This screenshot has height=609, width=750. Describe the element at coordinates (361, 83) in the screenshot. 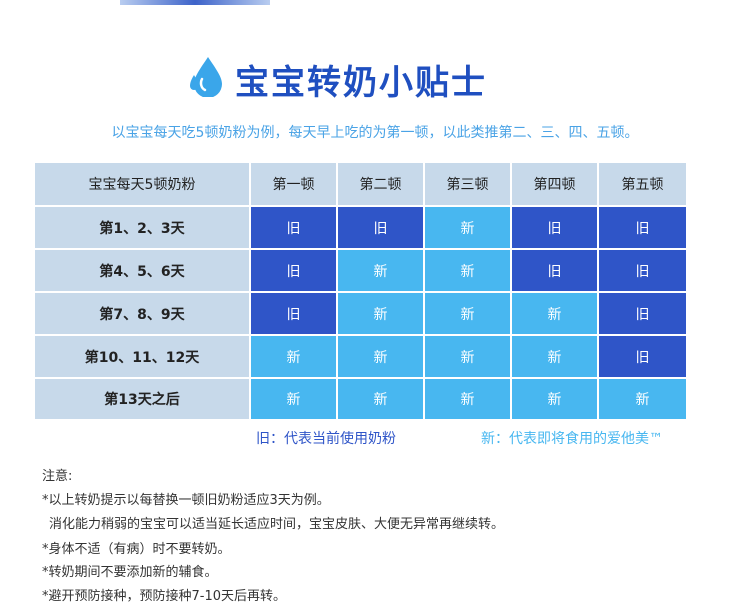

I see `title: 宝宝转奶小贴士` at that location.